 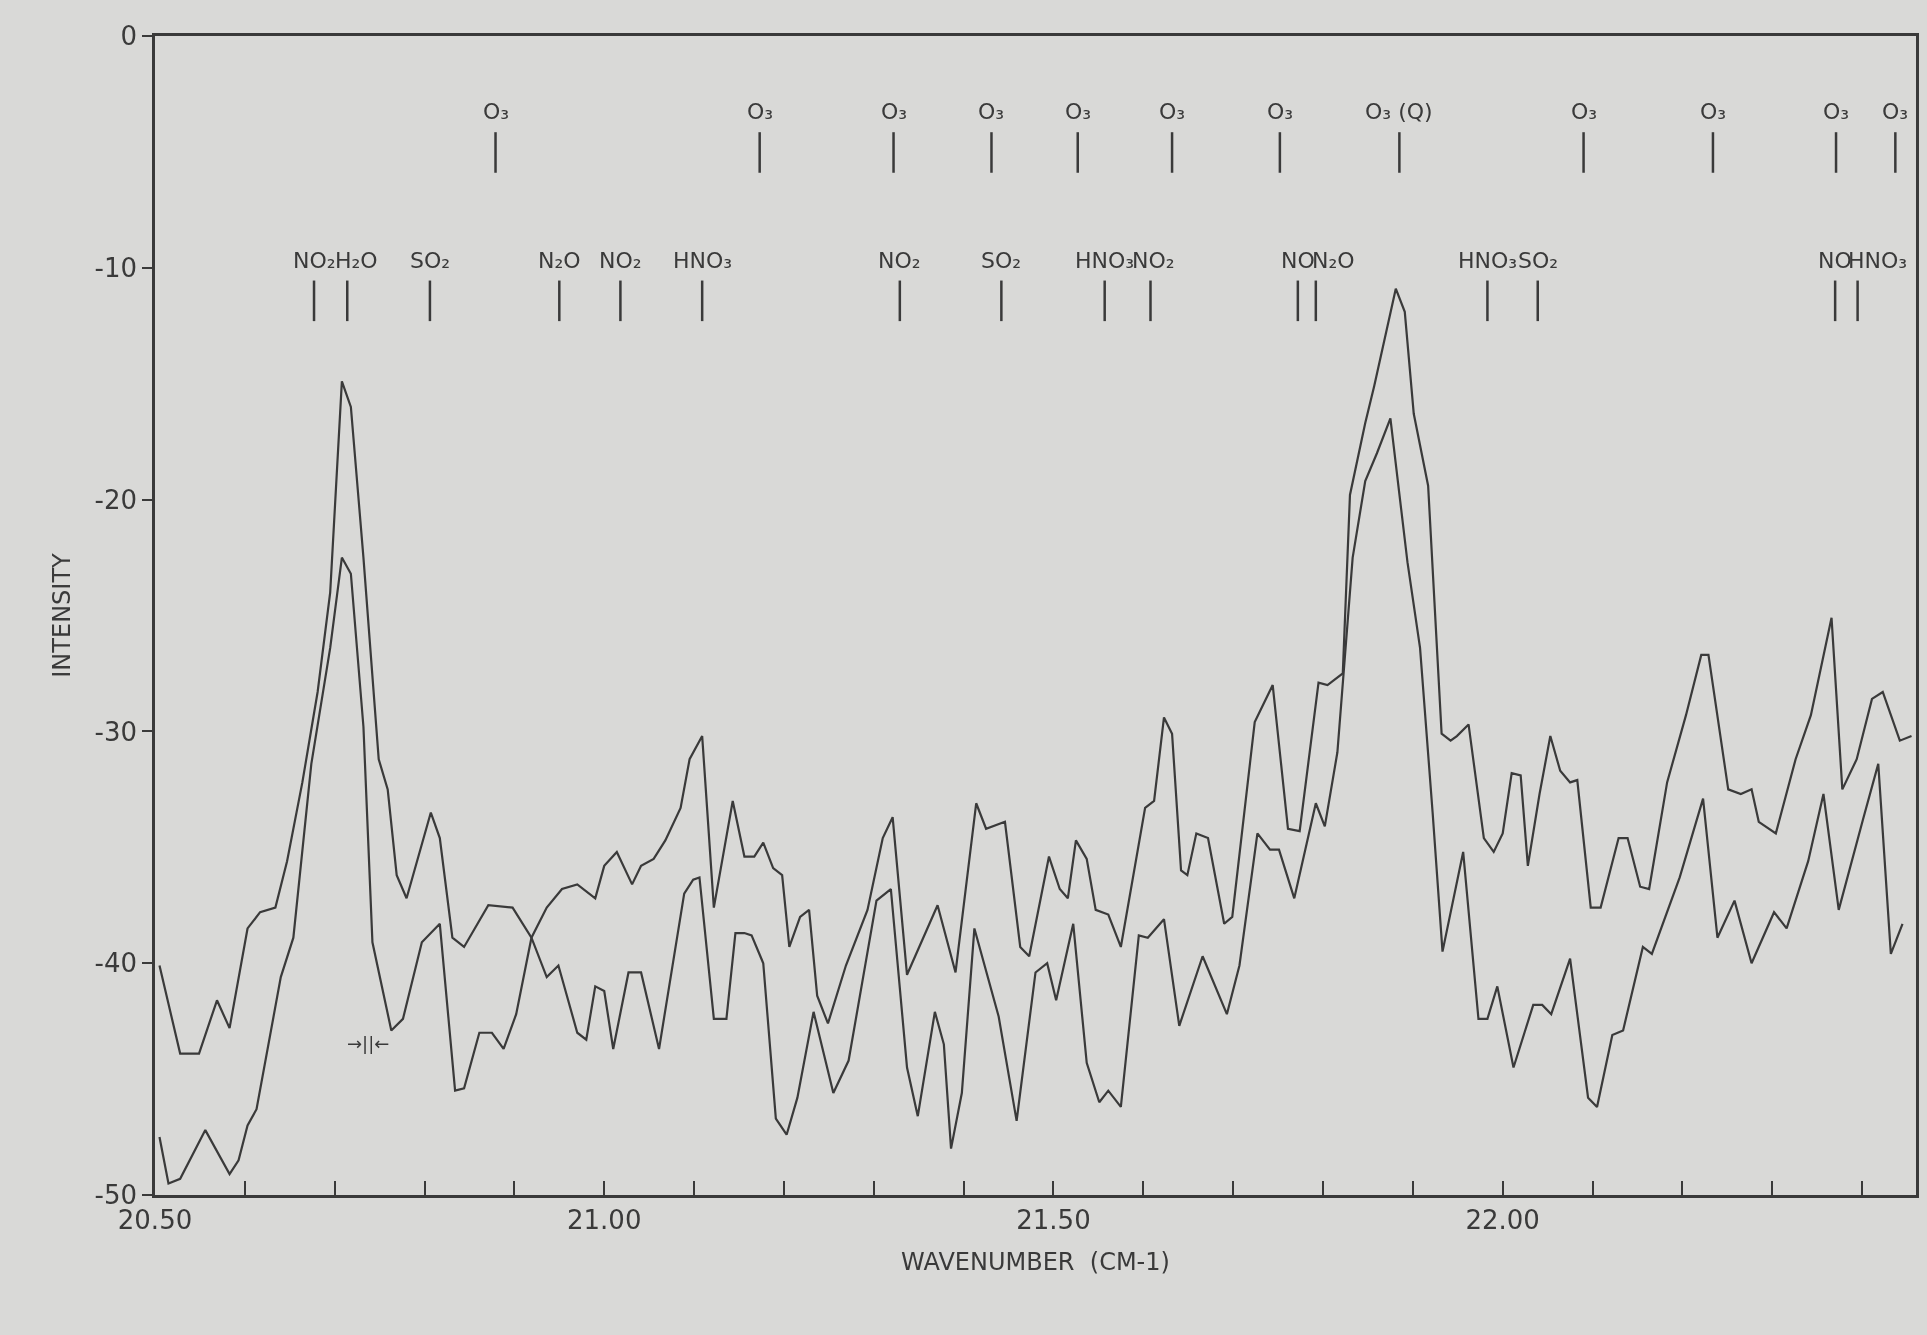 I want to click on ref-line-label: H₂O, so click(x=356, y=260).